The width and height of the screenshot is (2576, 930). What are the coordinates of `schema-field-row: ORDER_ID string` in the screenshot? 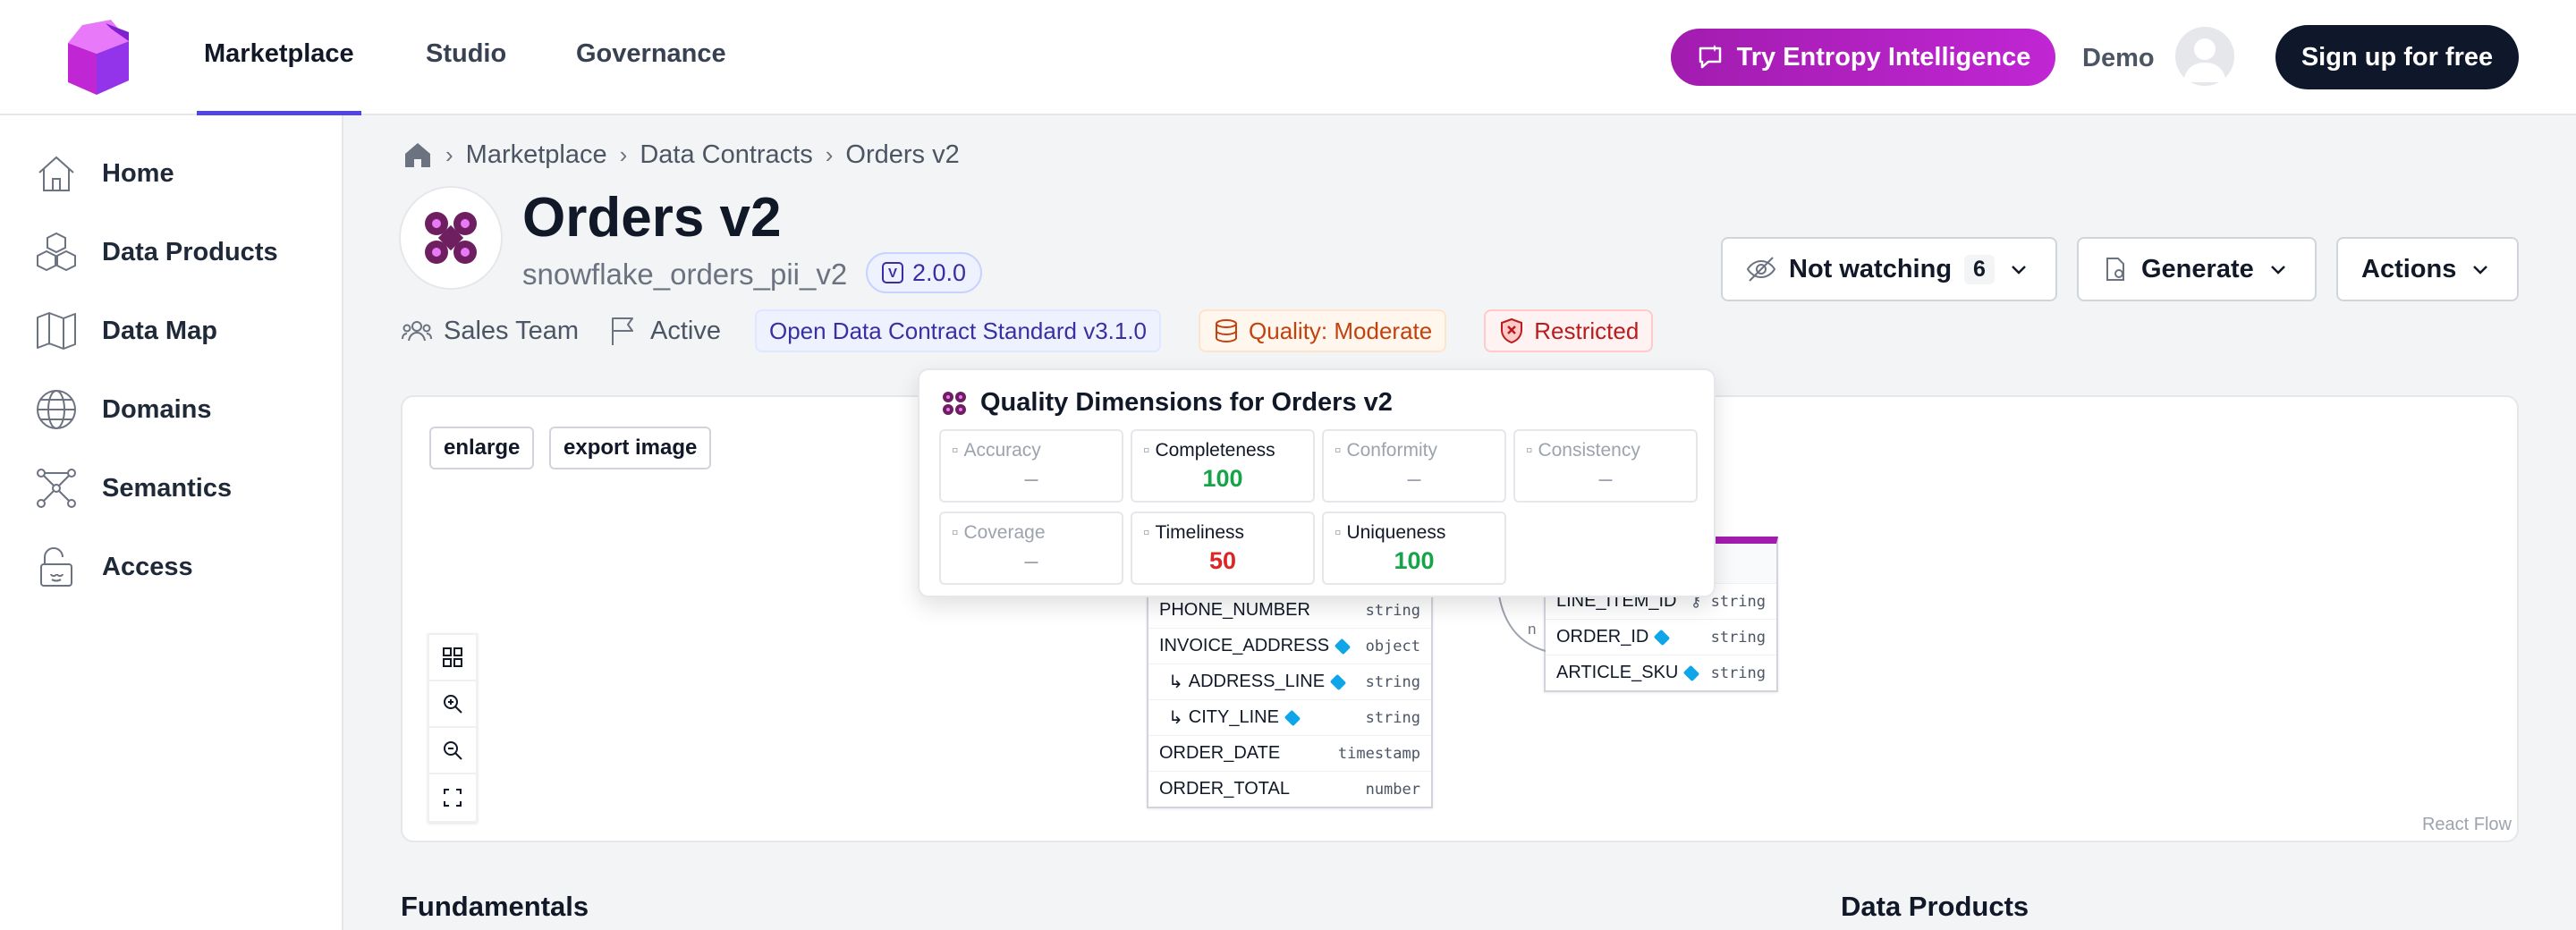 It's located at (1661, 637).